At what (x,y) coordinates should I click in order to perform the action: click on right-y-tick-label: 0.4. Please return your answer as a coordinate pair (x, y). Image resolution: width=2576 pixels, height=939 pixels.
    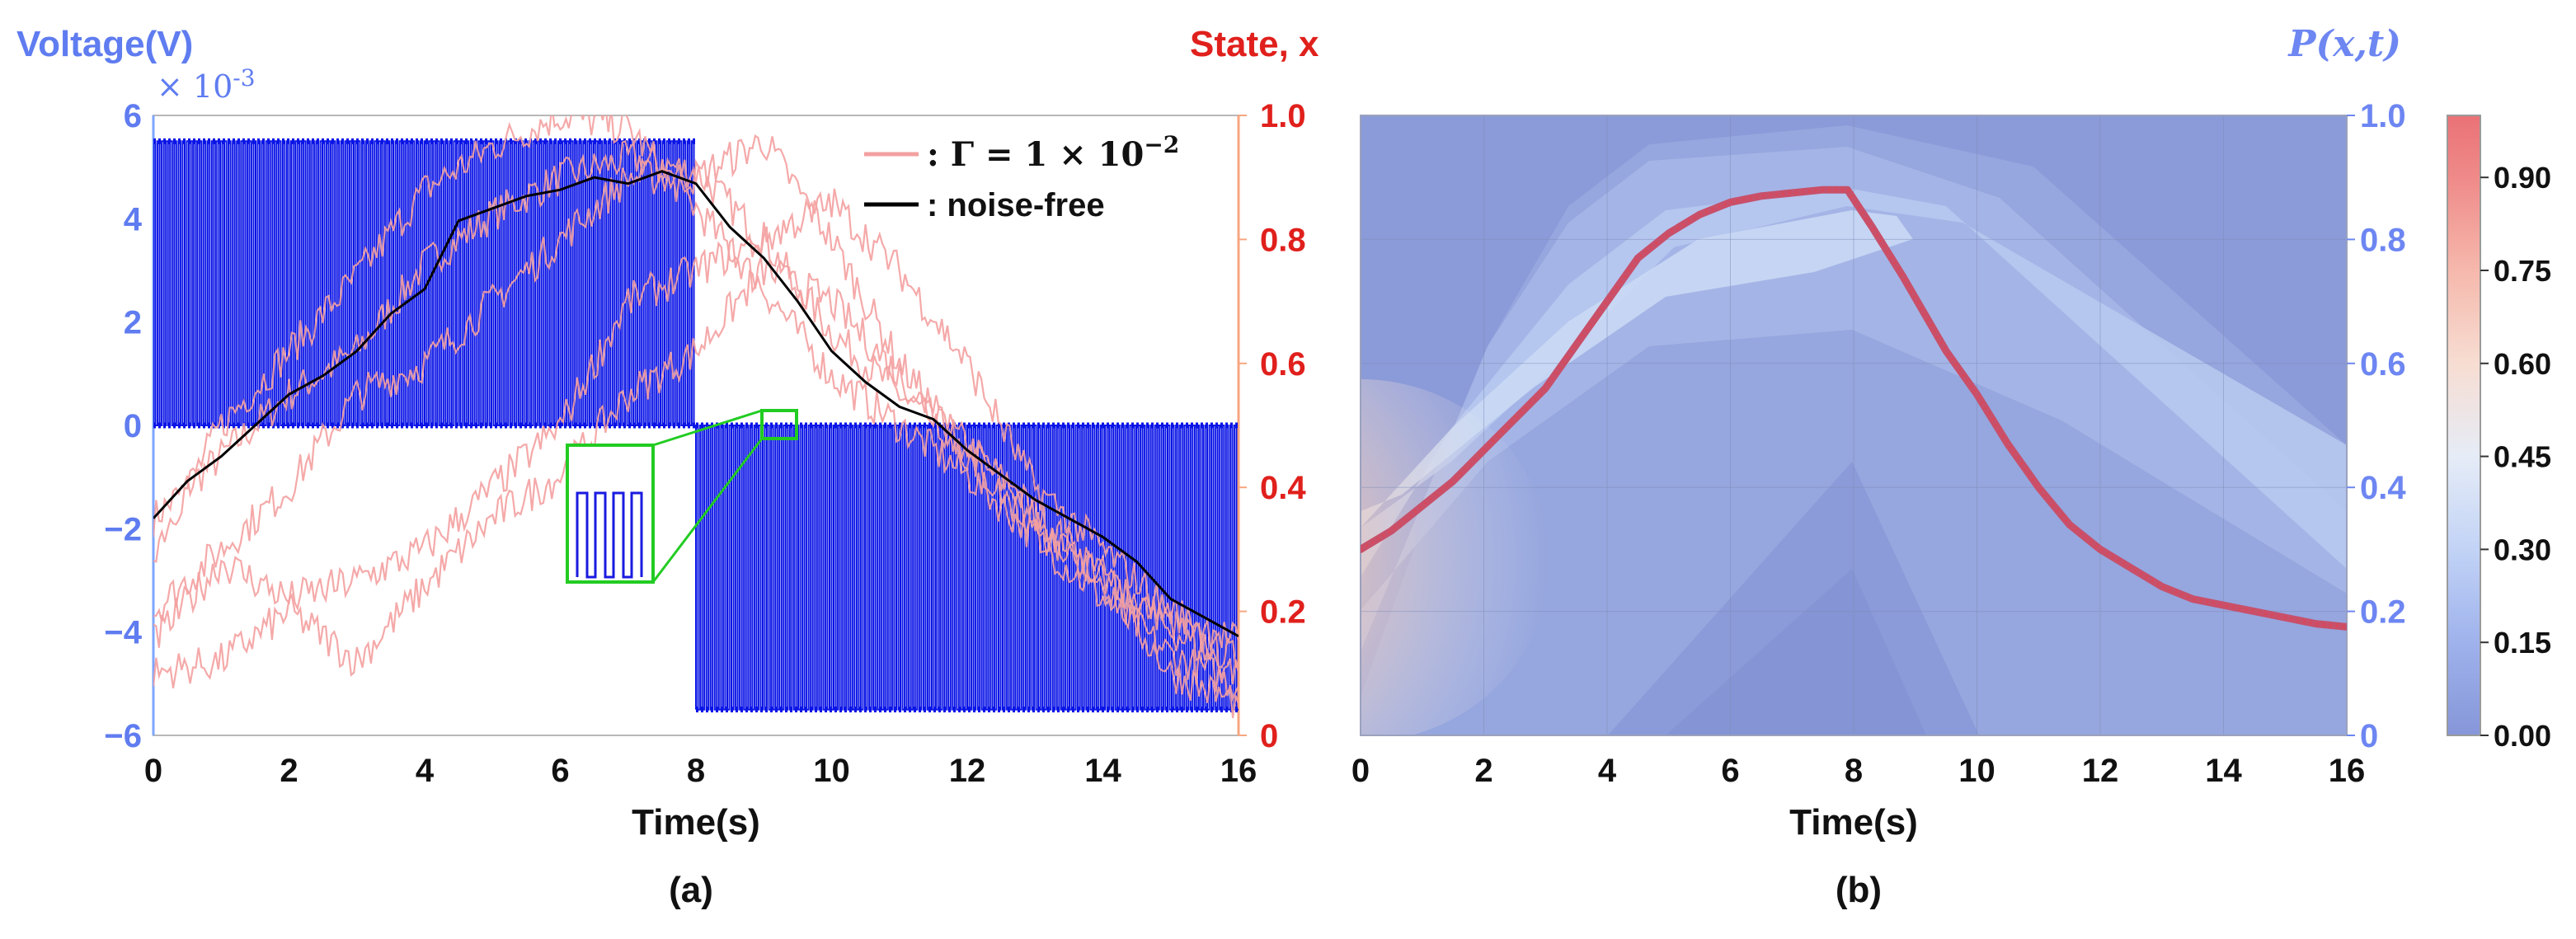
    Looking at the image, I should click on (1283, 488).